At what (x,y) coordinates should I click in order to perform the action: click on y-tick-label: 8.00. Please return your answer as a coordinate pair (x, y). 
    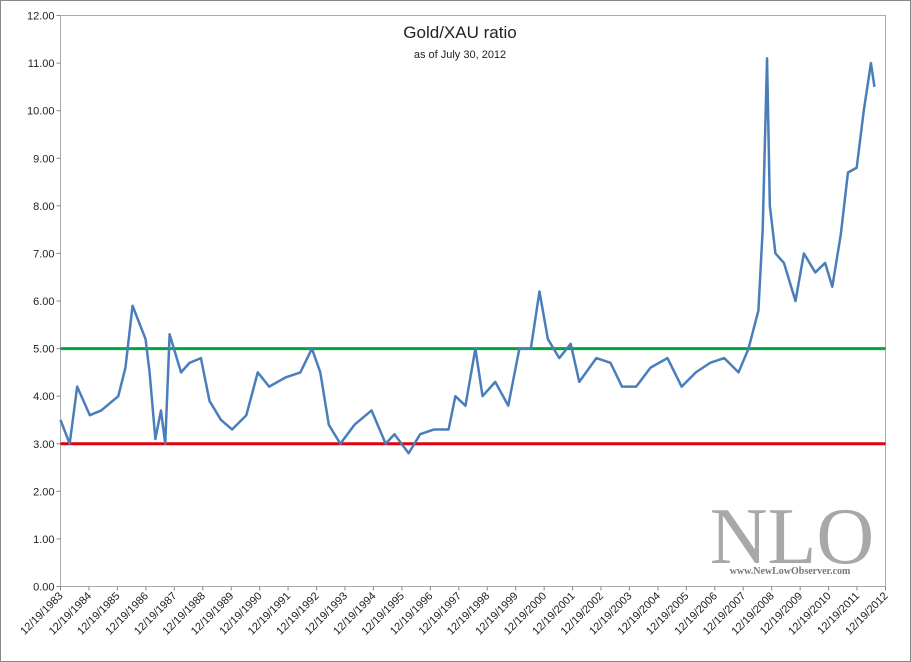
    Looking at the image, I should click on (43, 207).